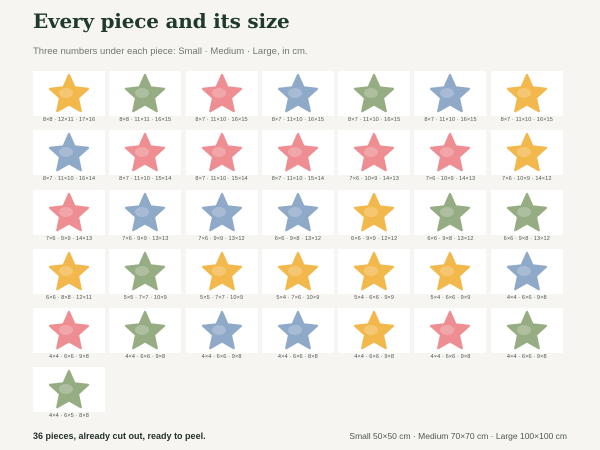  I want to click on piece-tile: 8×7 · 11×10 · 16×14, so click(69, 157).